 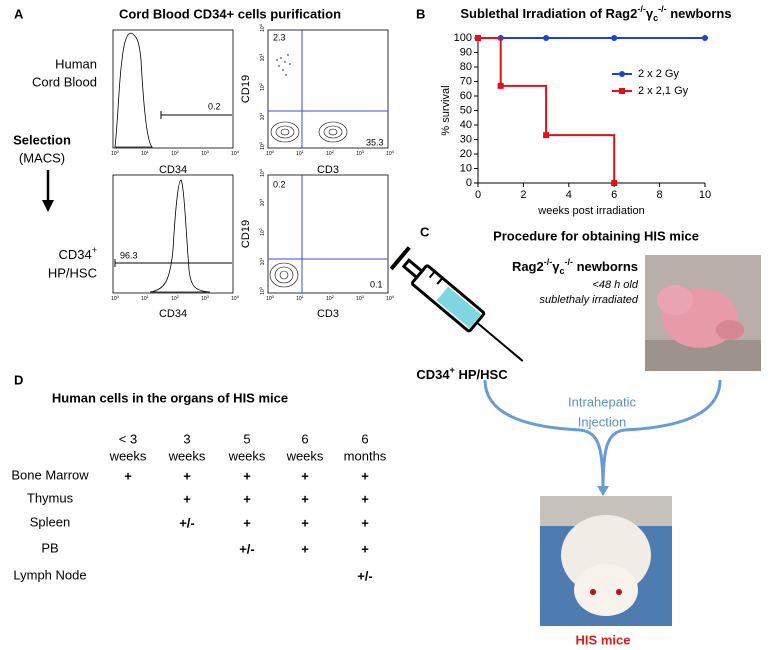 What do you see at coordinates (246, 438) in the screenshot?
I see `column-header: 5` at bounding box center [246, 438].